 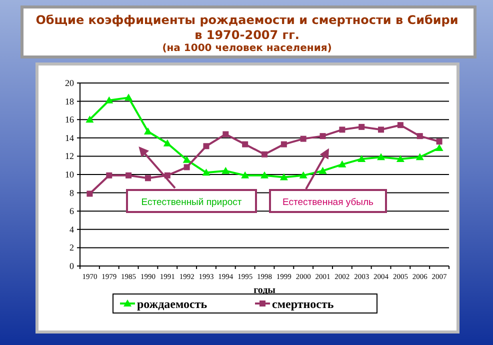 I want to click on y-tick-label: 2, so click(x=72, y=247).